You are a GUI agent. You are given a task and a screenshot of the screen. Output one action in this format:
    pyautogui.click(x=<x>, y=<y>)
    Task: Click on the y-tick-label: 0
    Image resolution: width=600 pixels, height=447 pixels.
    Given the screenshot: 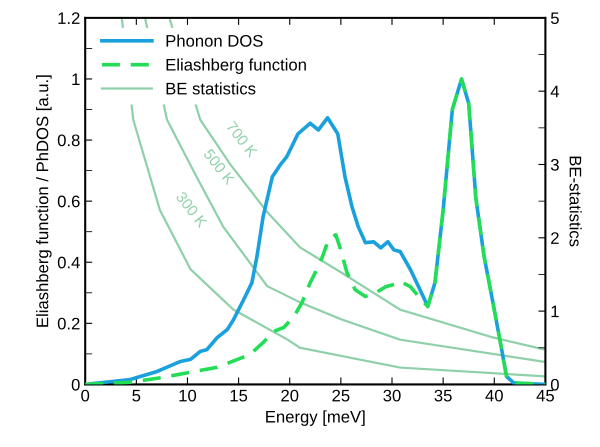 What is the action you would take?
    pyautogui.click(x=76, y=384)
    